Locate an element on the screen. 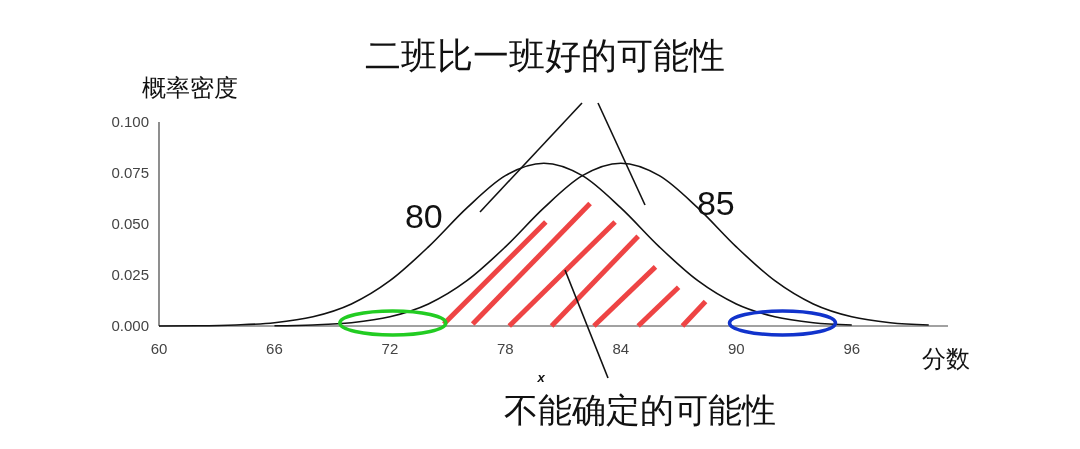 The width and height of the screenshot is (1080, 449). x-tick-label: 60 is located at coordinates (159, 348).